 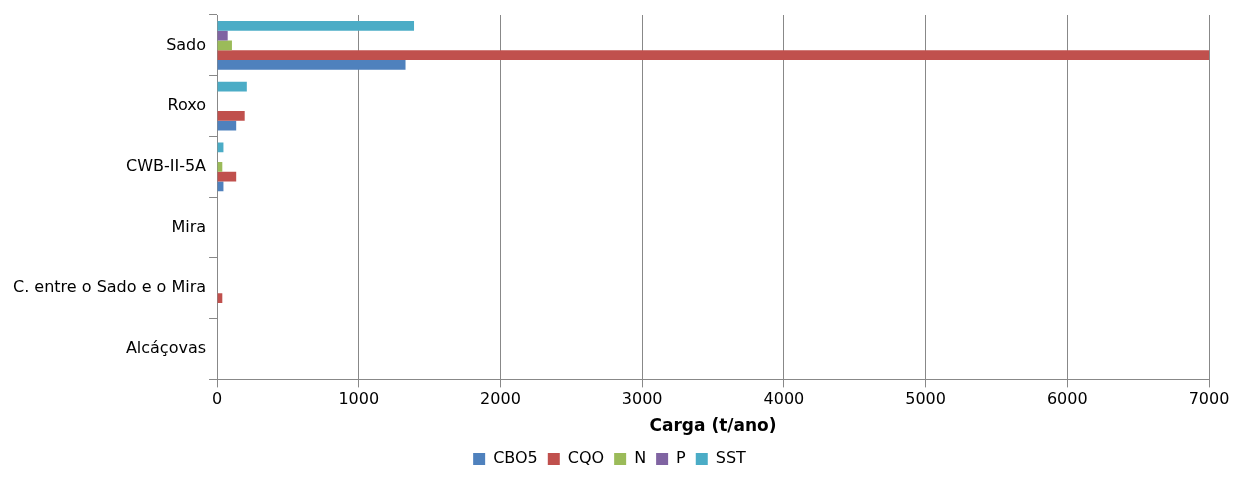 What do you see at coordinates (186, 44) in the screenshot?
I see `y-tick-label: Sado` at bounding box center [186, 44].